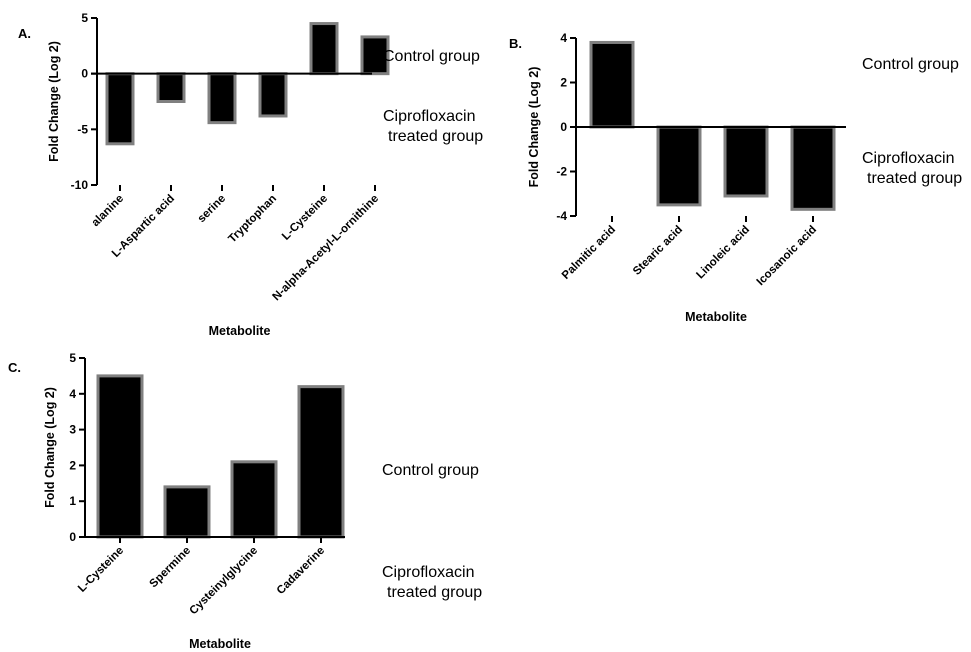  I want to click on x-tick-label: alanine, so click(108, 211).